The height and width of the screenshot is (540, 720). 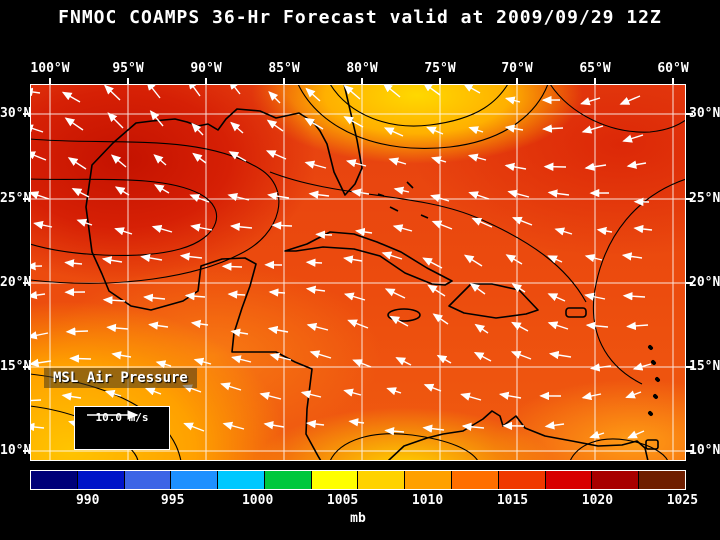 I want to click on colorbar-tick-label: 1025, so click(x=682, y=500).